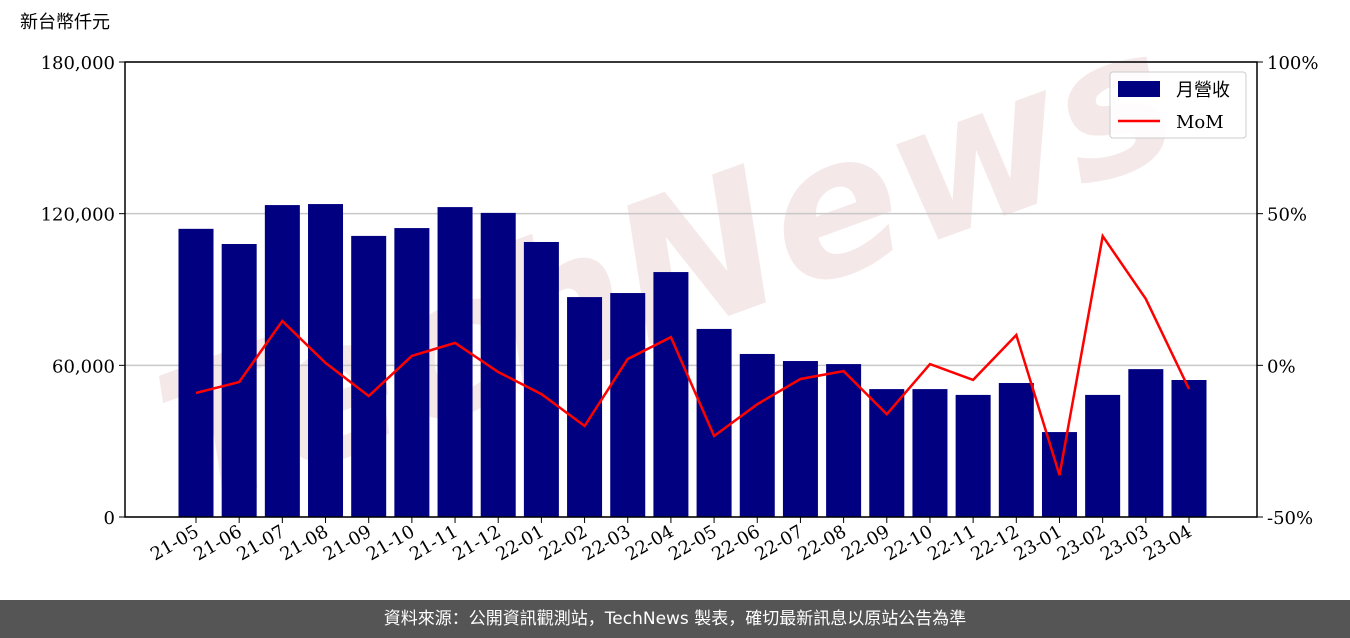 The image size is (1350, 638). Describe the element at coordinates (675, 619) in the screenshot. I see `footer: 資料來源：公開資訊觀測站，TechNews 製表，確切最新訊息以原站公告為準` at that location.